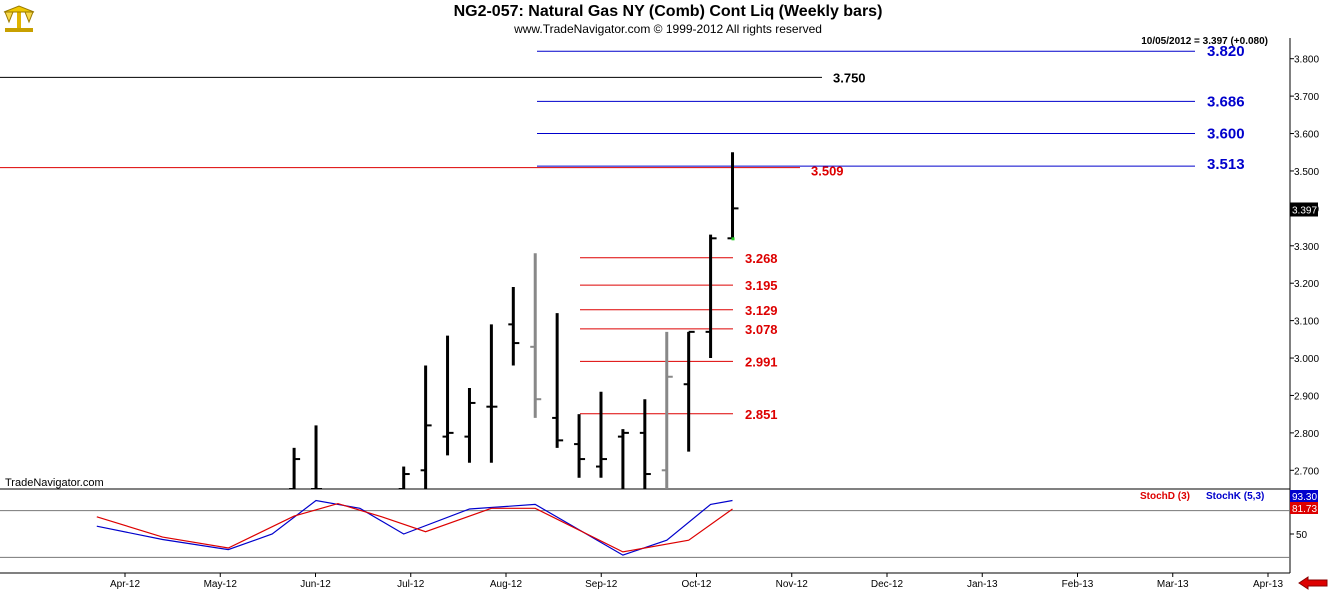  Describe the element at coordinates (1306, 284) in the screenshot. I see `y-tick-label: 3.200` at that location.